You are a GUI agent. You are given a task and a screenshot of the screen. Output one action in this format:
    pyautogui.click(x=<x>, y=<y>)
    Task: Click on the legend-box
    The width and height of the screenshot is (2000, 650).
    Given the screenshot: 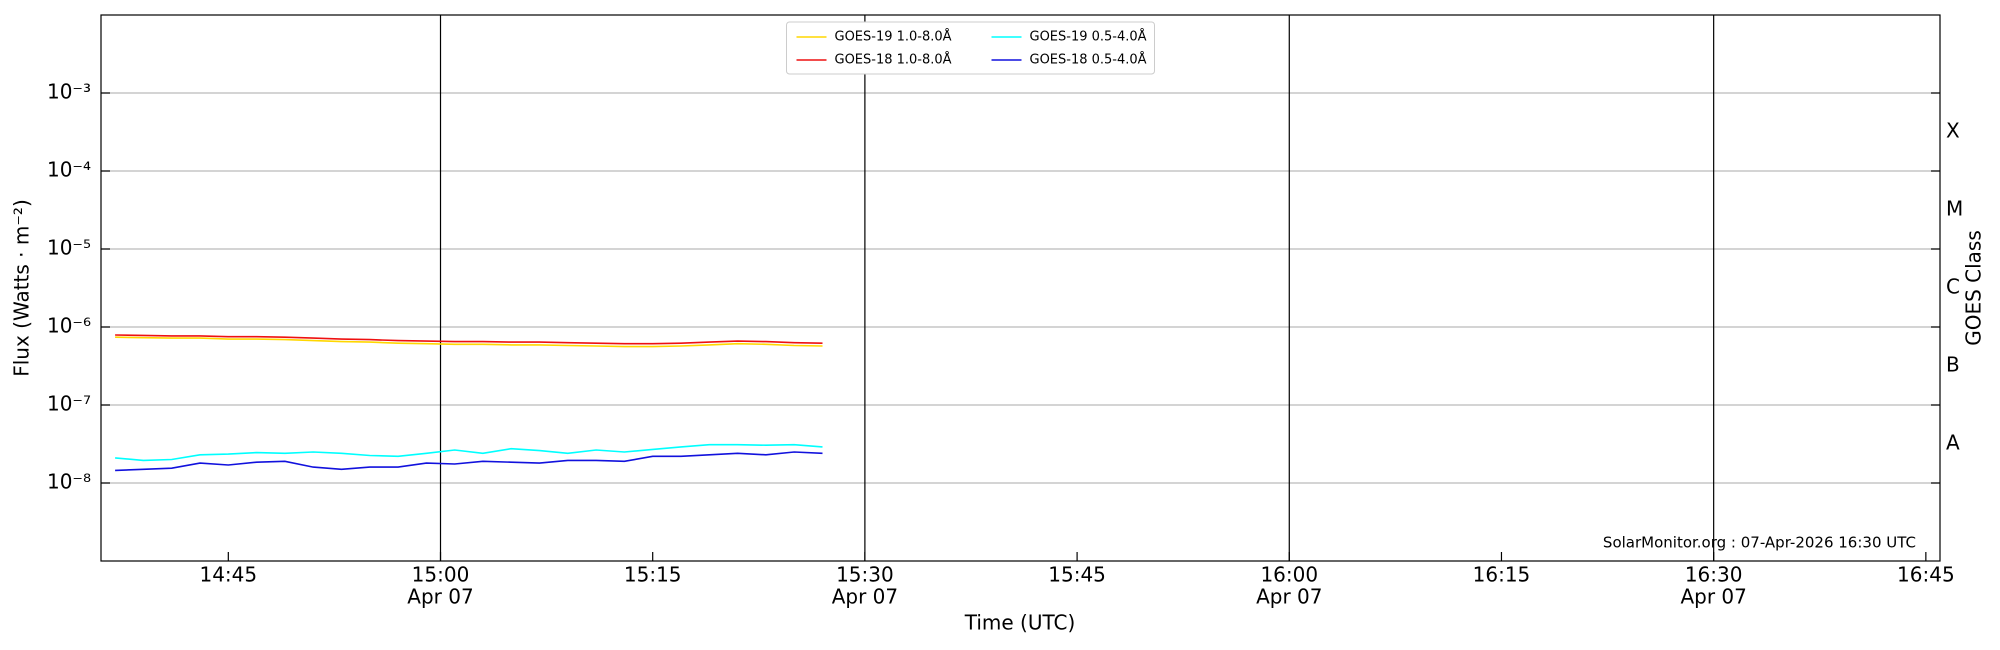 What is the action you would take?
    pyautogui.click(x=970, y=48)
    